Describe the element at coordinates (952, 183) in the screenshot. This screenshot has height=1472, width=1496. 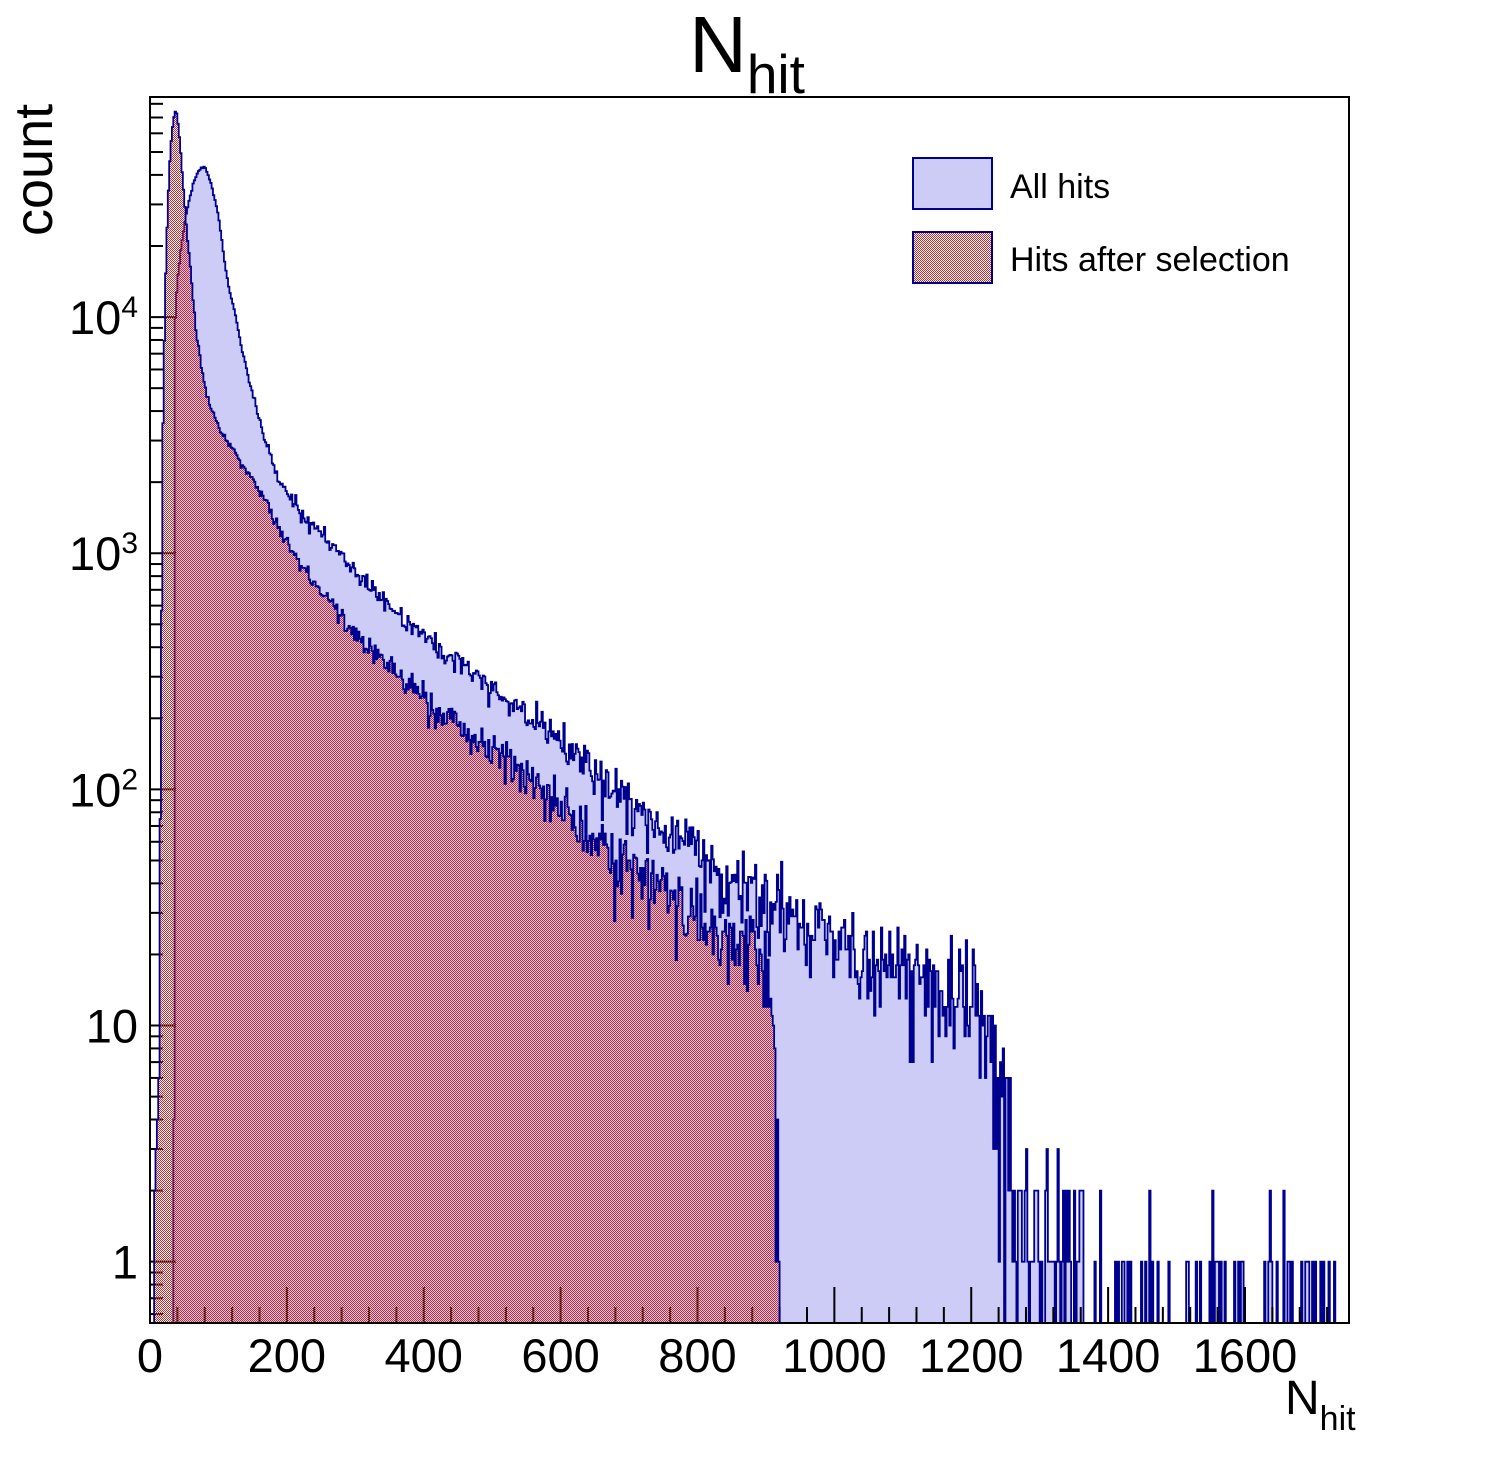
I see `legend-swatch-all-hits` at that location.